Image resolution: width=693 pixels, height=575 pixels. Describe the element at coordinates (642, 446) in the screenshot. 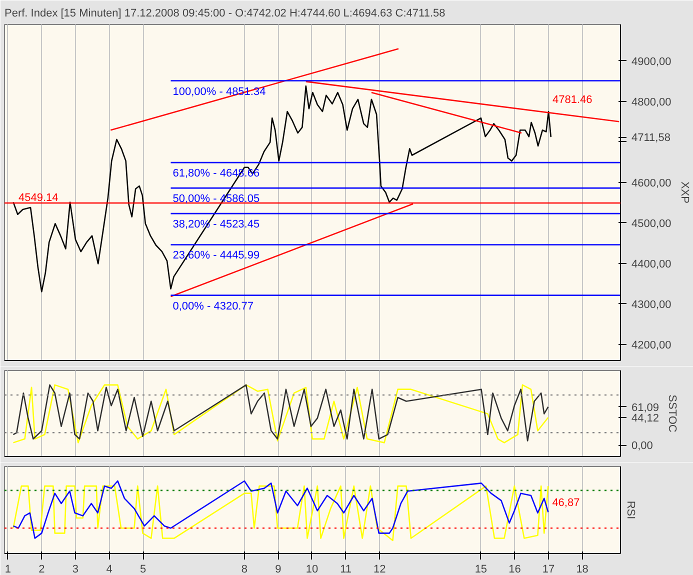

I see `y-tick-label: 0,00` at that location.